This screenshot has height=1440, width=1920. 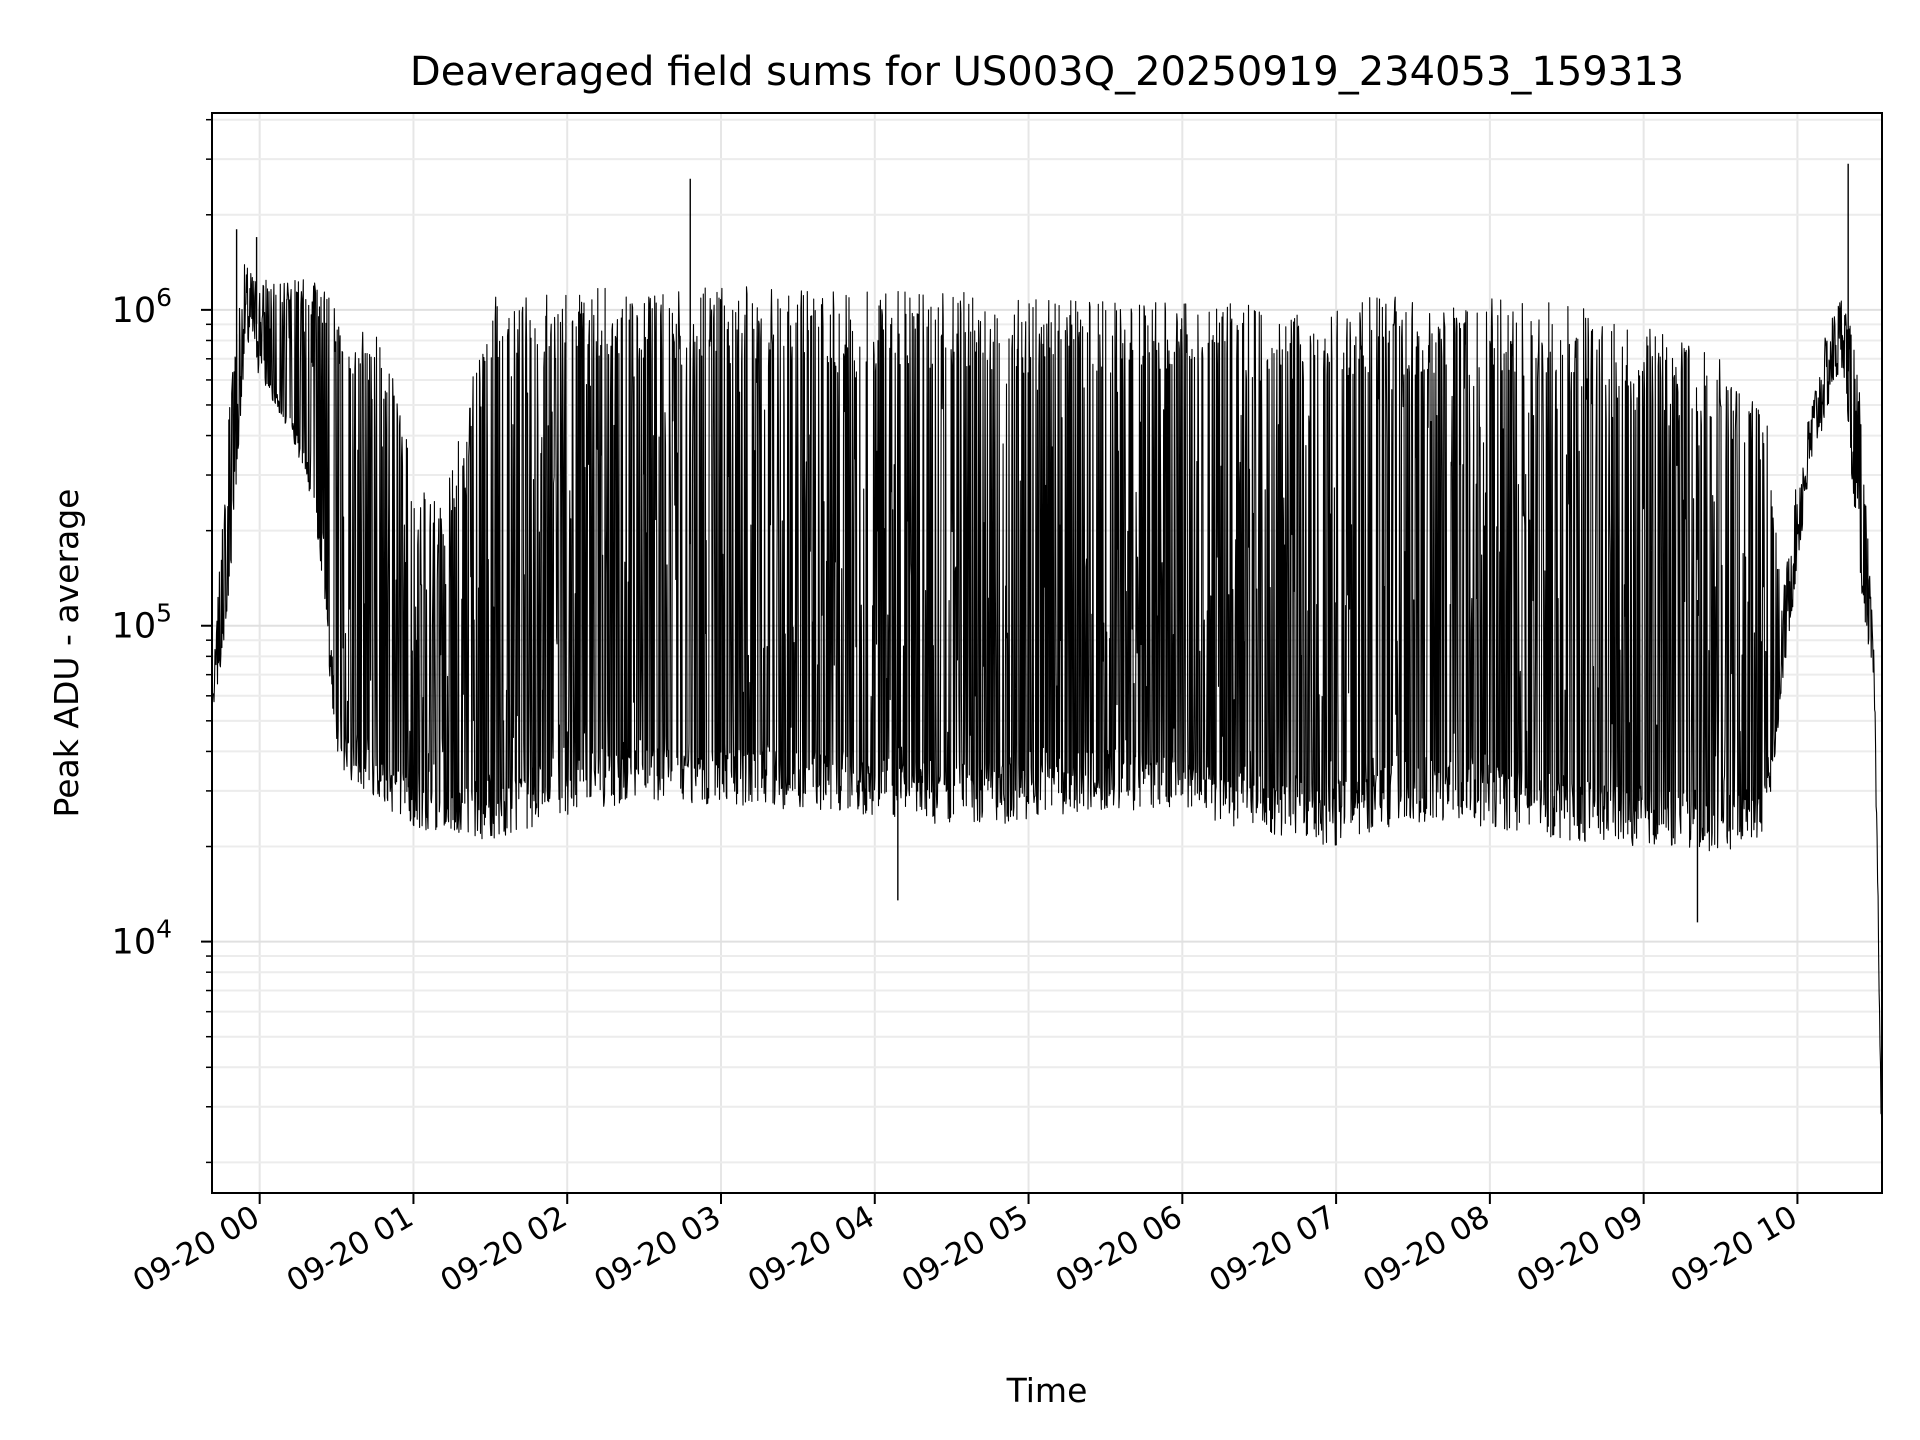 What do you see at coordinates (1047, 1390) in the screenshot?
I see `x-axis-label: Time` at bounding box center [1047, 1390].